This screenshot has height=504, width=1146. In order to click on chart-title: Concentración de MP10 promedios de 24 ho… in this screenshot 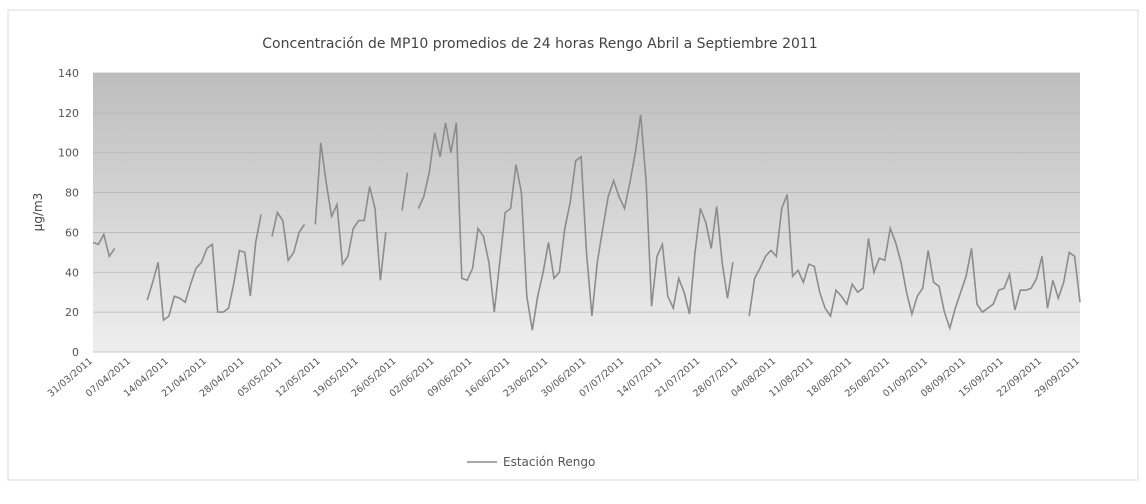, I will do `click(539, 44)`.